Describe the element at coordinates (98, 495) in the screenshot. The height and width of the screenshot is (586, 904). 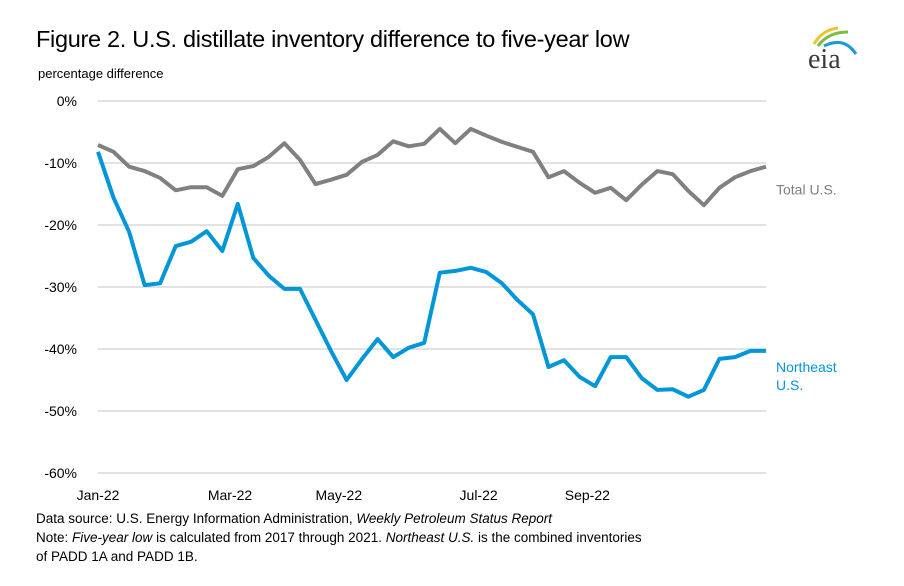
I see `x-tick-label: Jan-22` at that location.